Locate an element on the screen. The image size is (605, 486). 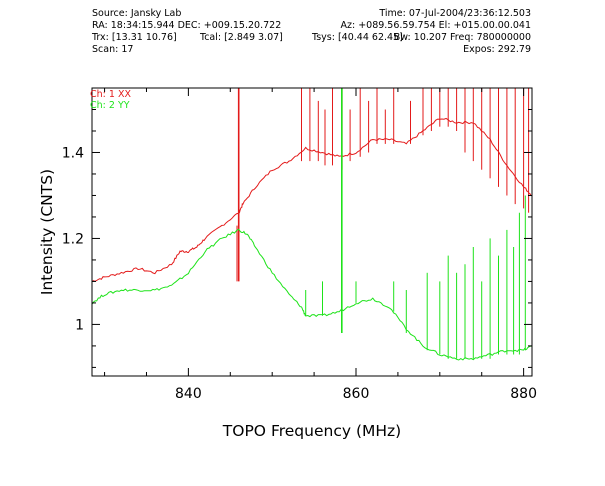
freq-label: Bw: 10.207 Freq: 780000000 is located at coordinates (462, 37).